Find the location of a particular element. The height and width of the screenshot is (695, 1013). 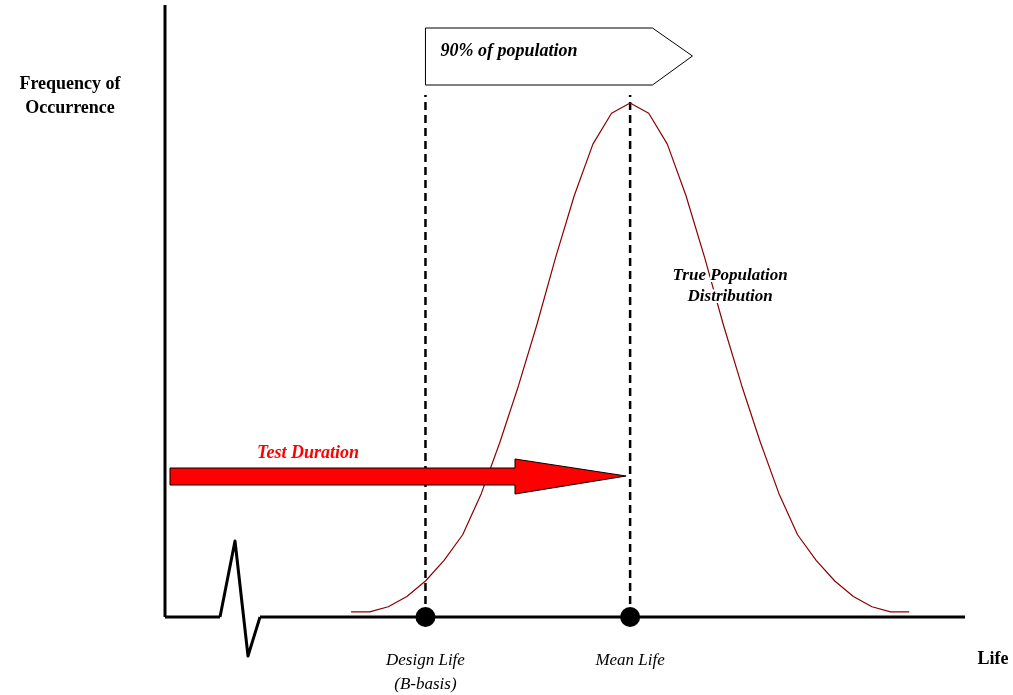

y-axis-title: Frequency of Occurrence is located at coordinates (70, 95).